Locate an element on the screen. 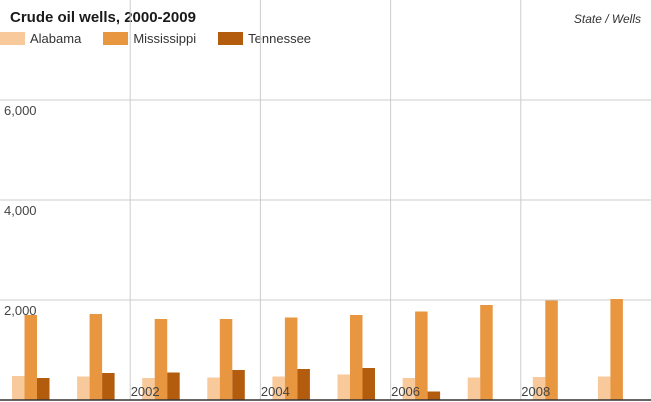 The height and width of the screenshot is (402, 651). legend-label-tennessee: Tennessee is located at coordinates (280, 38).